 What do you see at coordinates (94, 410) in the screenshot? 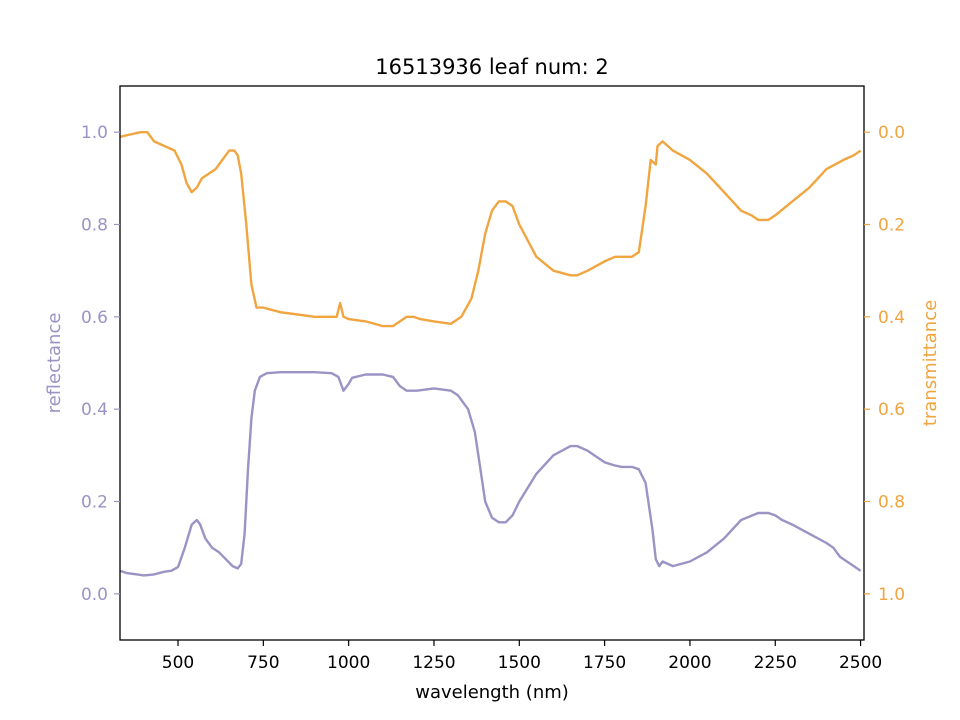
I see `left-tick-label: 0.4` at bounding box center [94, 410].